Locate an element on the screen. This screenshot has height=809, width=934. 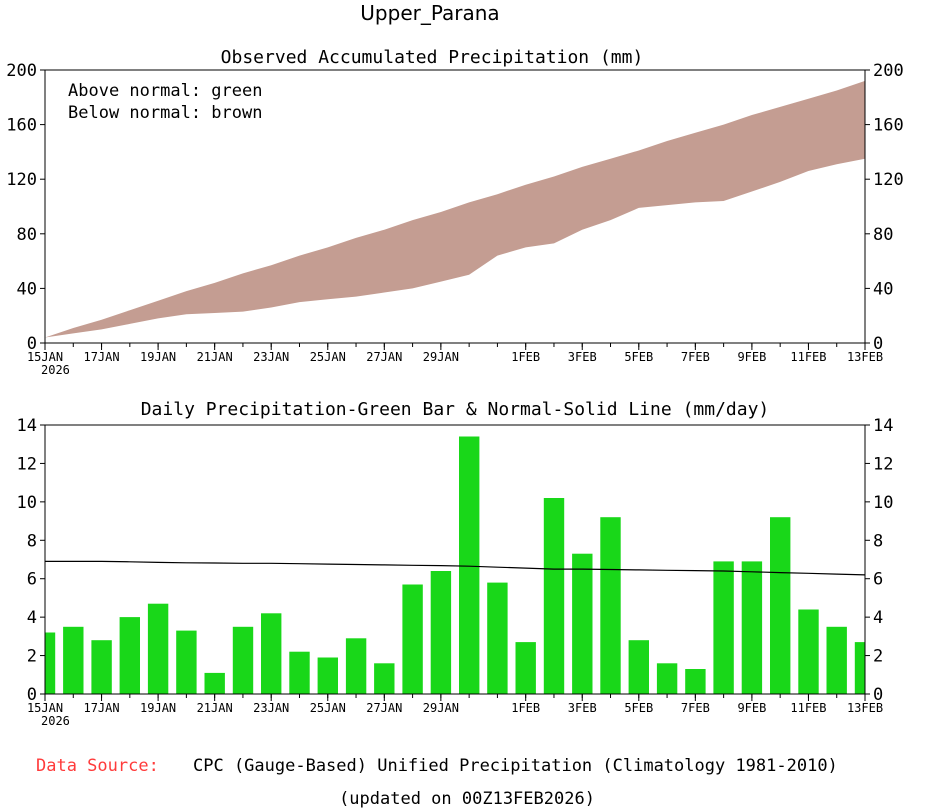
top-y-tick-label-right: 200 is located at coordinates (888, 71).